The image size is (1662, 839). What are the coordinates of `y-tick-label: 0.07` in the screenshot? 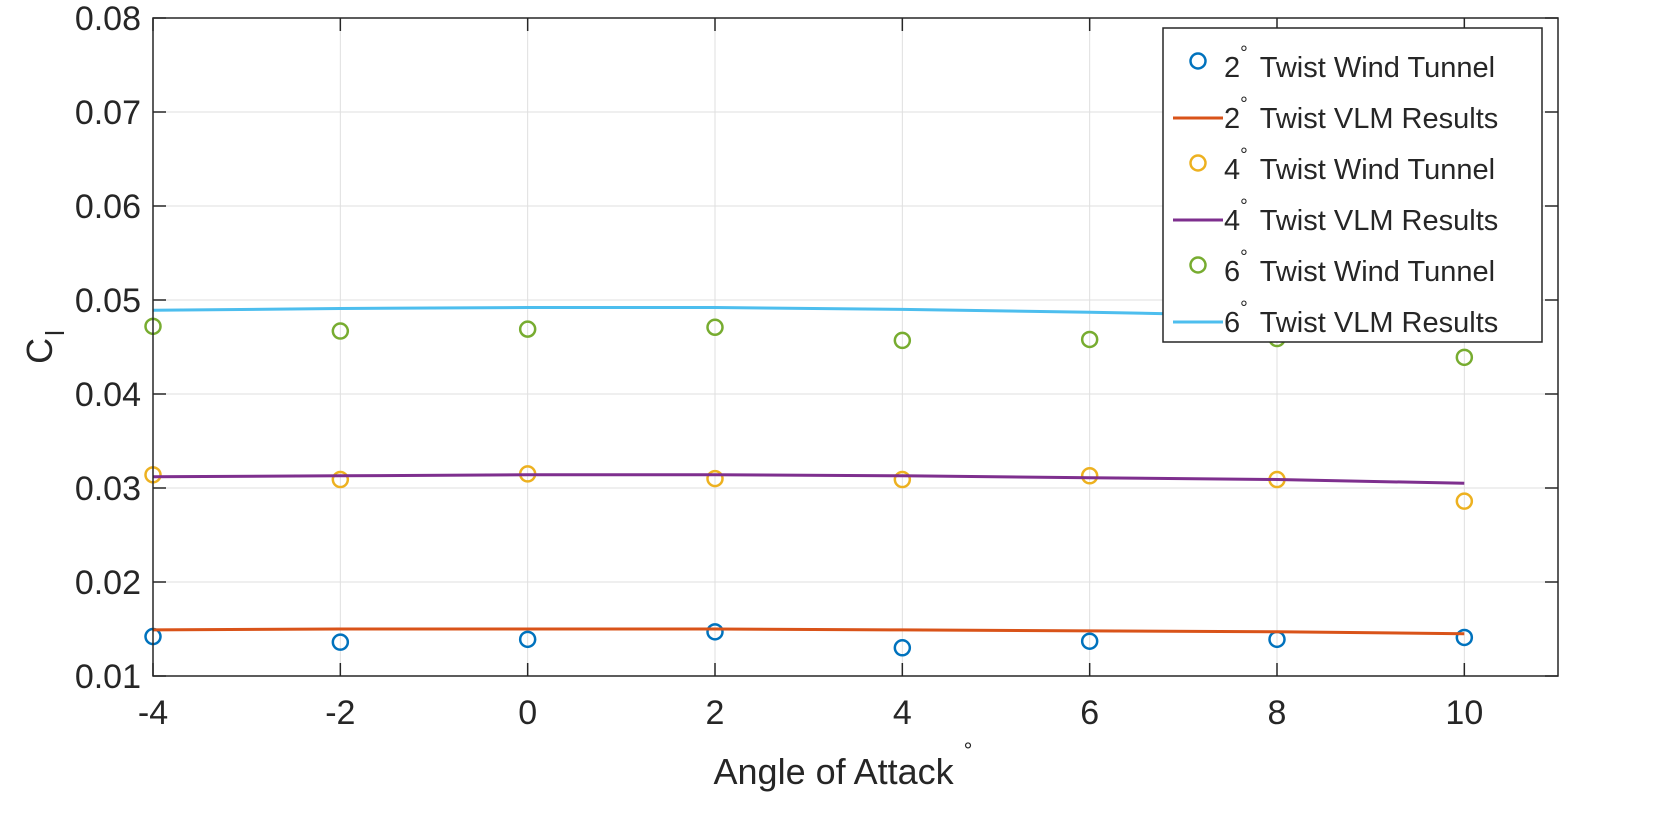 It's located at (108, 113).